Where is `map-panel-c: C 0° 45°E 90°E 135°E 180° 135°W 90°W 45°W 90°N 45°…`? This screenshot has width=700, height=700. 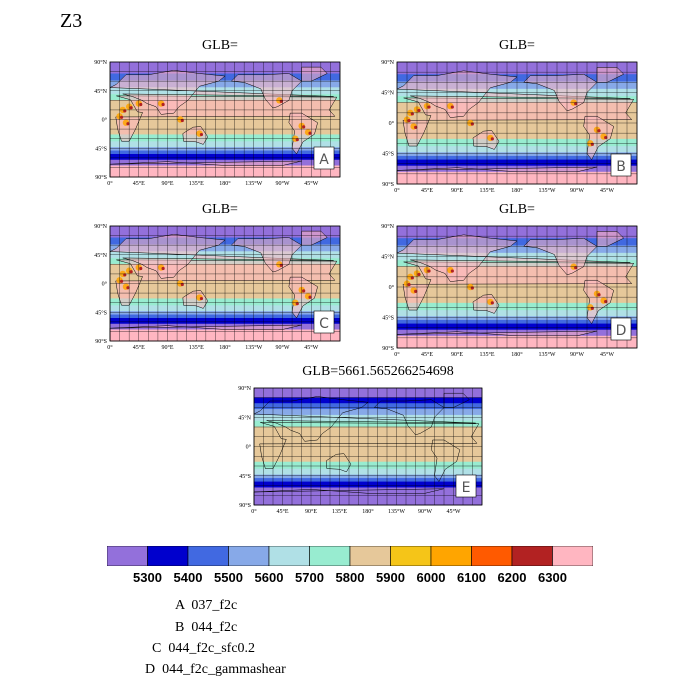
map-panel-c: C 0° 45°E 90°E 135°E 180° 135°W 90°W 45°W 90°N 45°… is located at coordinates (217, 287).